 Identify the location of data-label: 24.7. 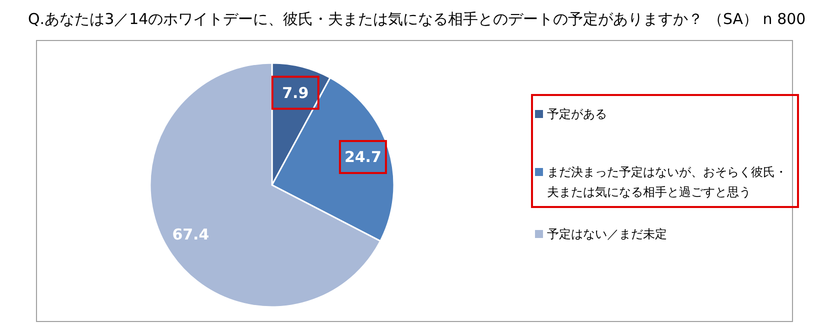
(363, 157).